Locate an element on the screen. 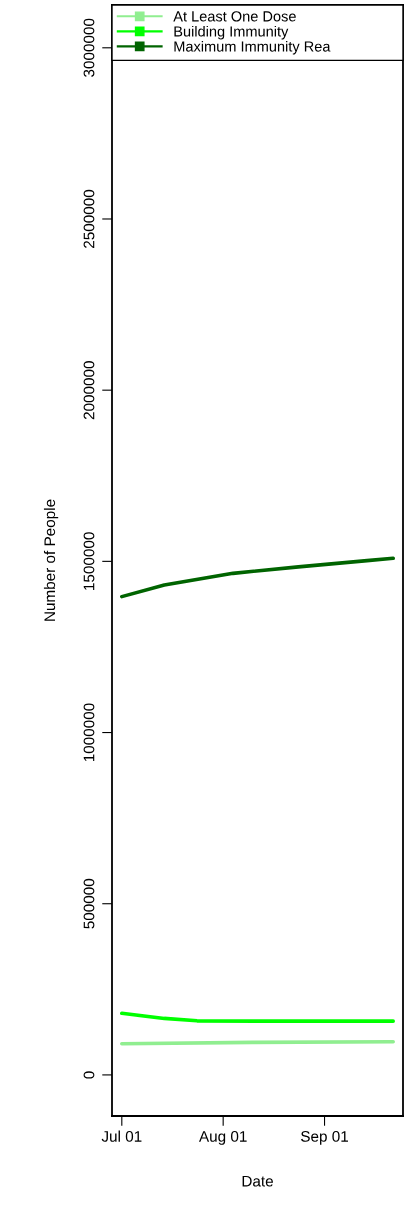 This screenshot has height=1216, width=414. legend-label: Building Immunity is located at coordinates (231, 32).